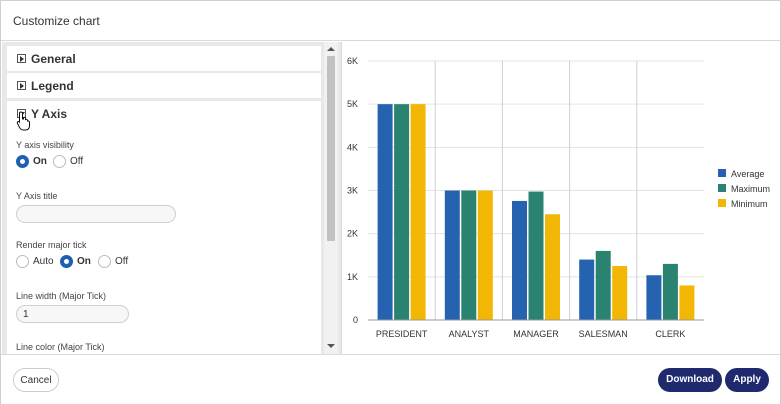 The height and width of the screenshot is (404, 781). I want to click on y-tick-label: 2K, so click(352, 234).